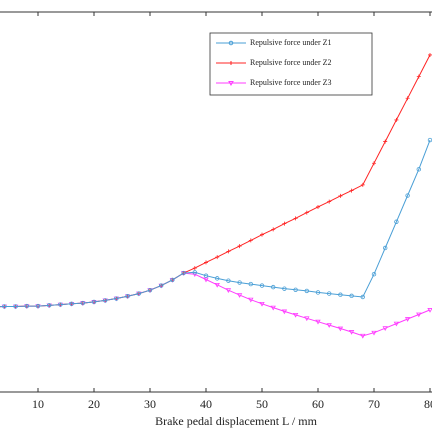 The height and width of the screenshot is (432, 432). Describe the element at coordinates (291, 82) in the screenshot. I see `legend-label: Repulsive force under Z3` at that location.